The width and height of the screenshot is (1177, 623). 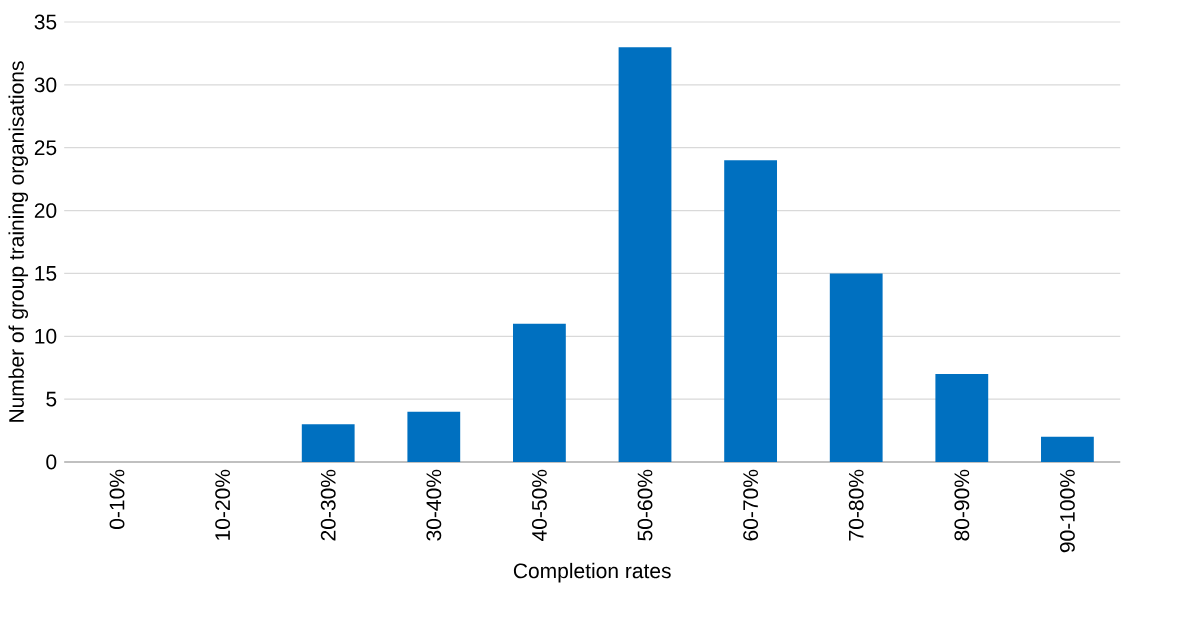 I want to click on x-tick-label: 70-80%, so click(x=856, y=505).